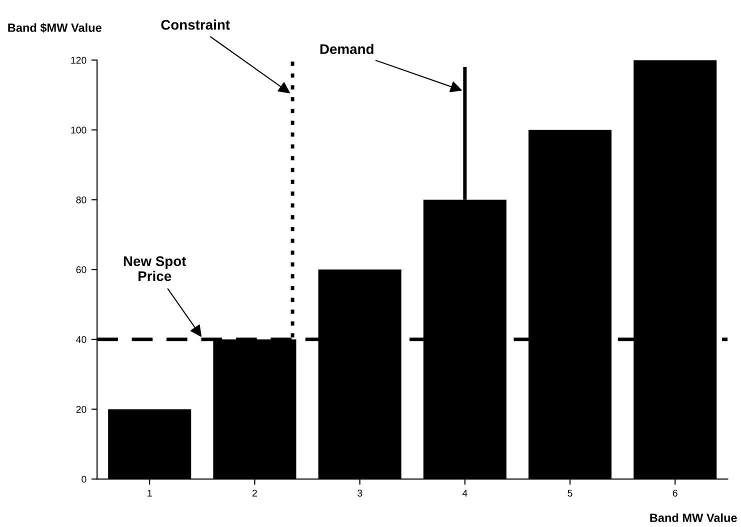 The width and height of the screenshot is (741, 527). What do you see at coordinates (81, 340) in the screenshot?
I see `y-tick-label: 40` at bounding box center [81, 340].